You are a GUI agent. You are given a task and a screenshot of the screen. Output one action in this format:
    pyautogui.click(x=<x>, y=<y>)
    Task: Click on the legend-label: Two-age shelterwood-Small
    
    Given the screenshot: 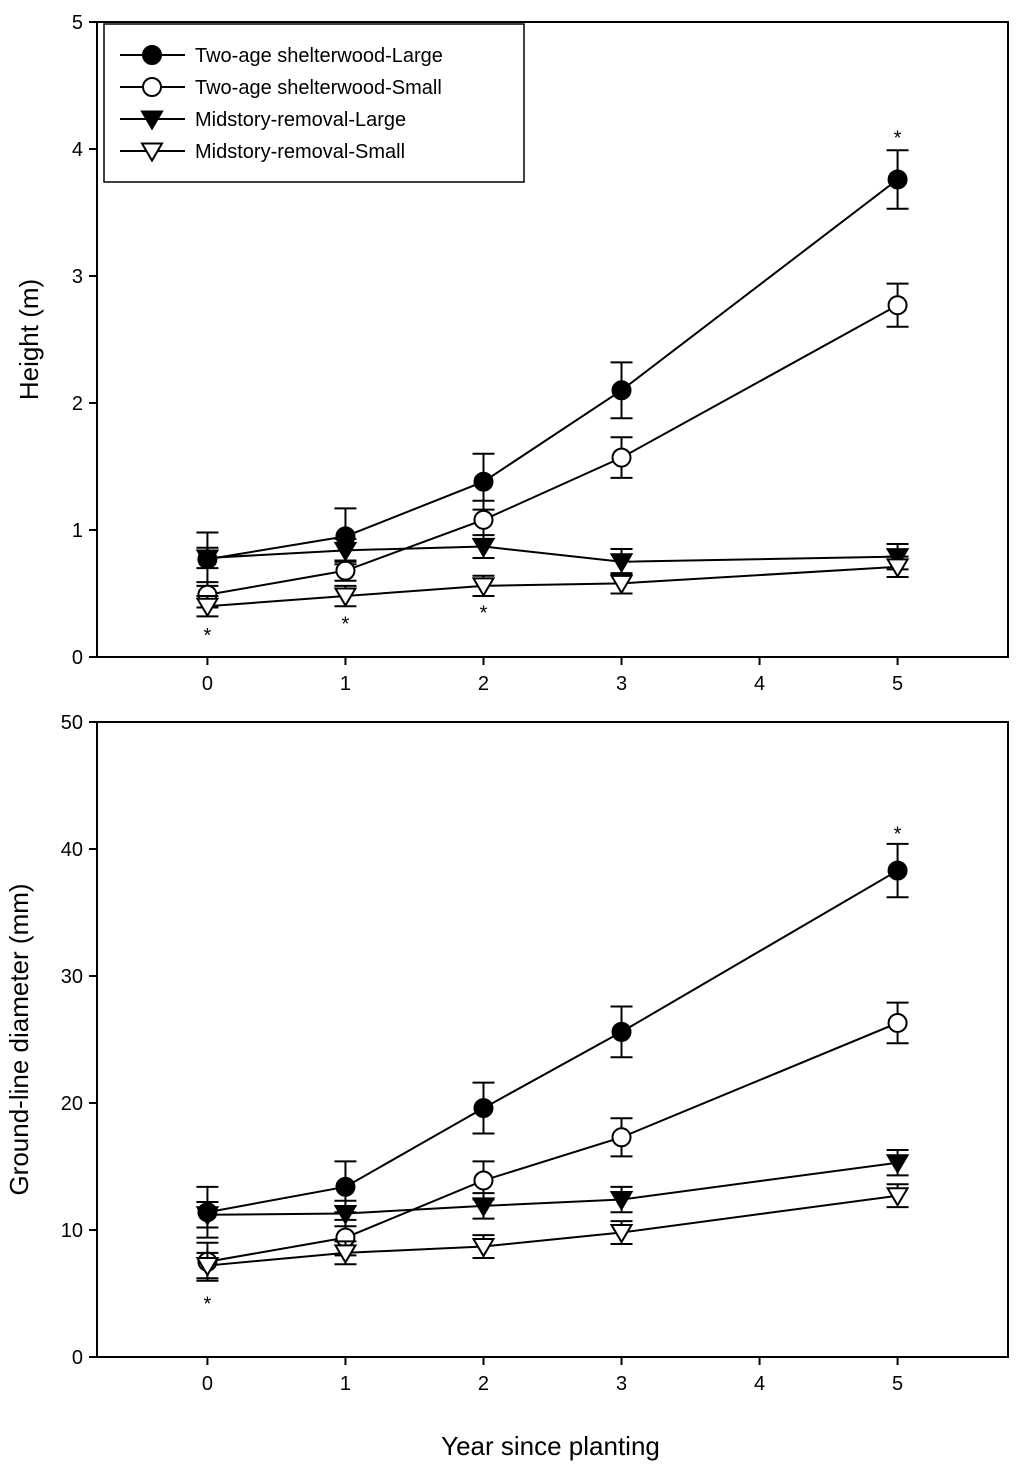 What is the action you would take?
    pyautogui.click(x=318, y=88)
    